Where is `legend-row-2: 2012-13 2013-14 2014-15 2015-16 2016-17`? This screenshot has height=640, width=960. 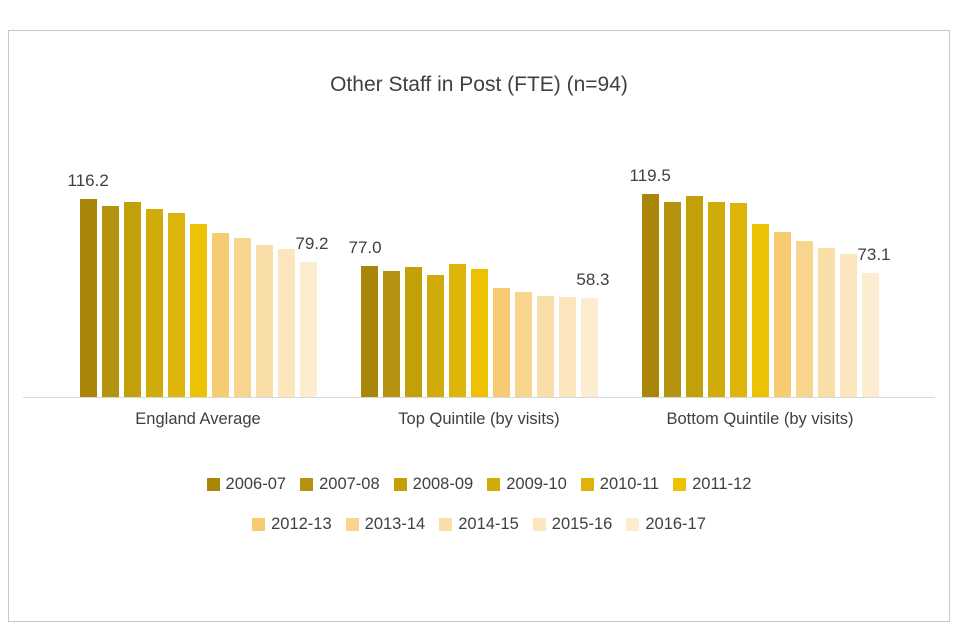
legend-row-2: 2012-13 2013-14 2014-15 2015-16 2016-17 is located at coordinates (479, 524).